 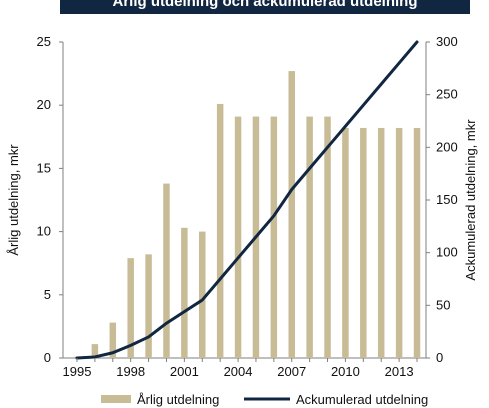 What do you see at coordinates (77, 371) in the screenshot?
I see `x-tick-label: 1995` at bounding box center [77, 371].